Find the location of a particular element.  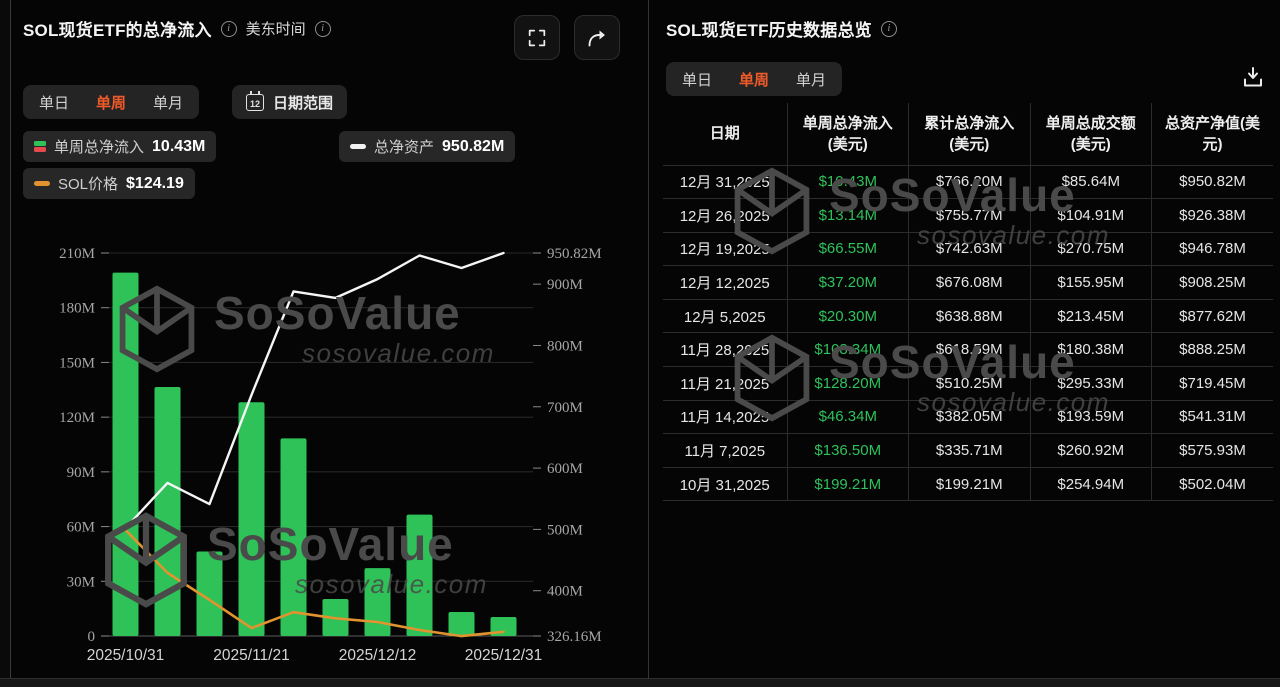

right-axis-label: 800M is located at coordinates (565, 346).